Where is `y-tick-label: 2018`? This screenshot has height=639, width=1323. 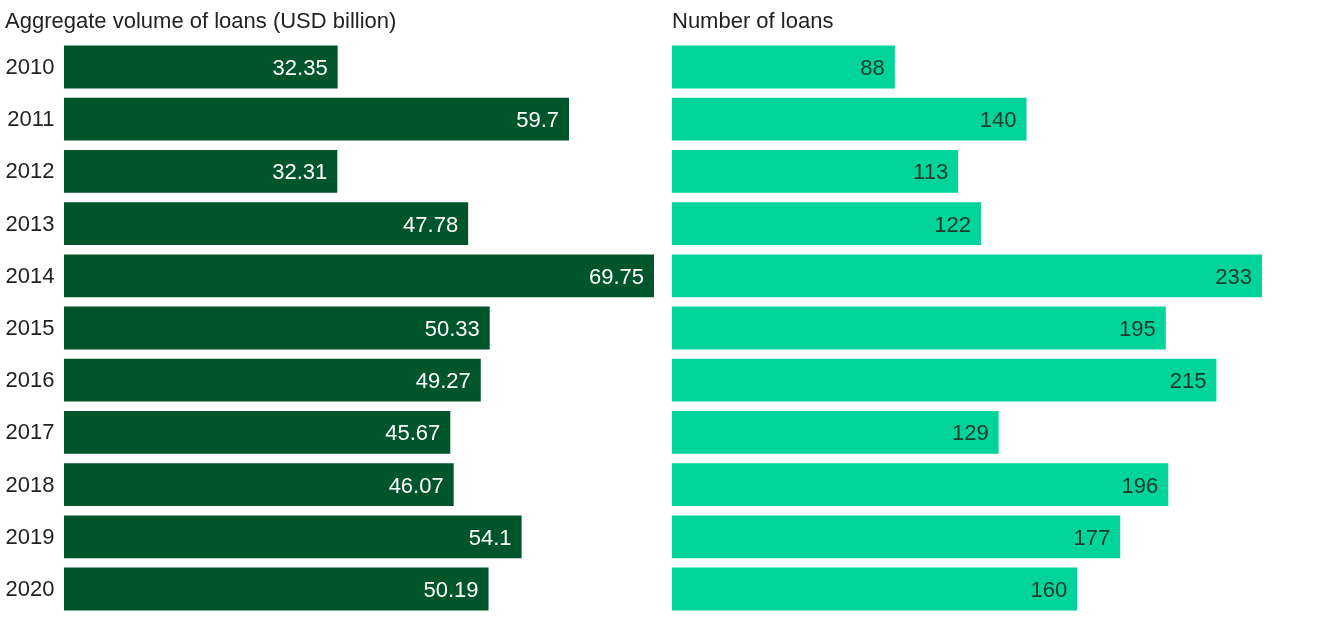
y-tick-label: 2018 is located at coordinates (30, 484).